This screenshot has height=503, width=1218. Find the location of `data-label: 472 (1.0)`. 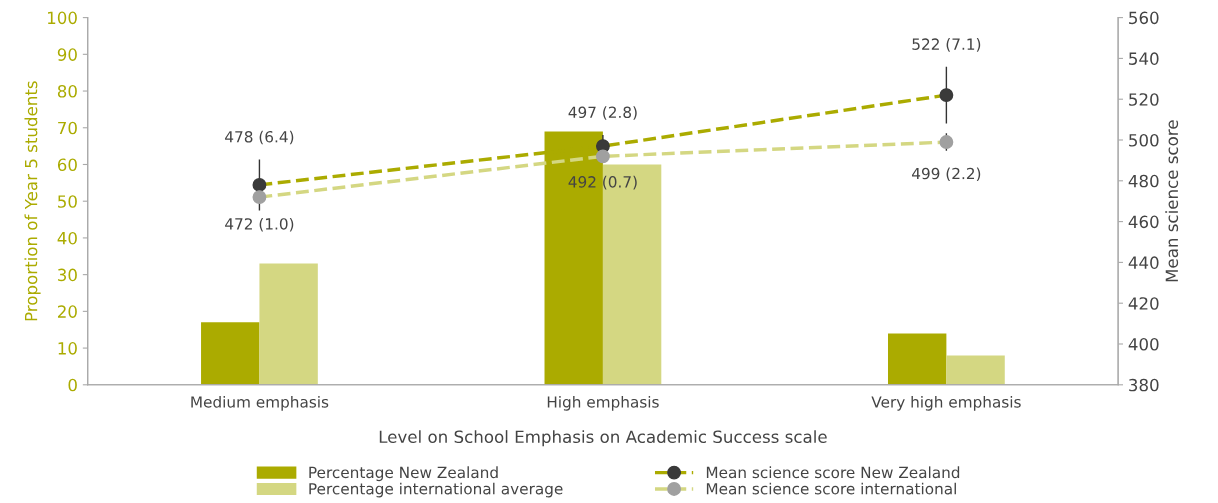

data-label: 472 (1.0) is located at coordinates (259, 224).